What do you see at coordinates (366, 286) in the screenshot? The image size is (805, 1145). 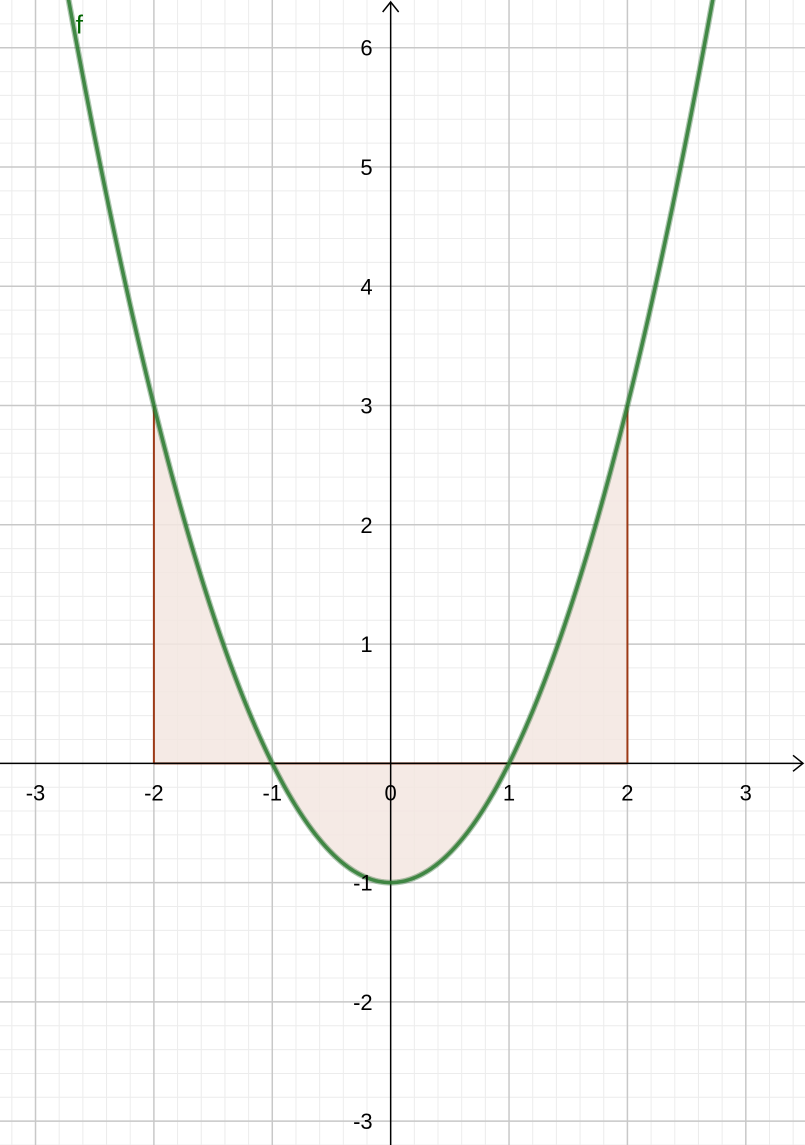 I see `y-tick-label: 4` at bounding box center [366, 286].